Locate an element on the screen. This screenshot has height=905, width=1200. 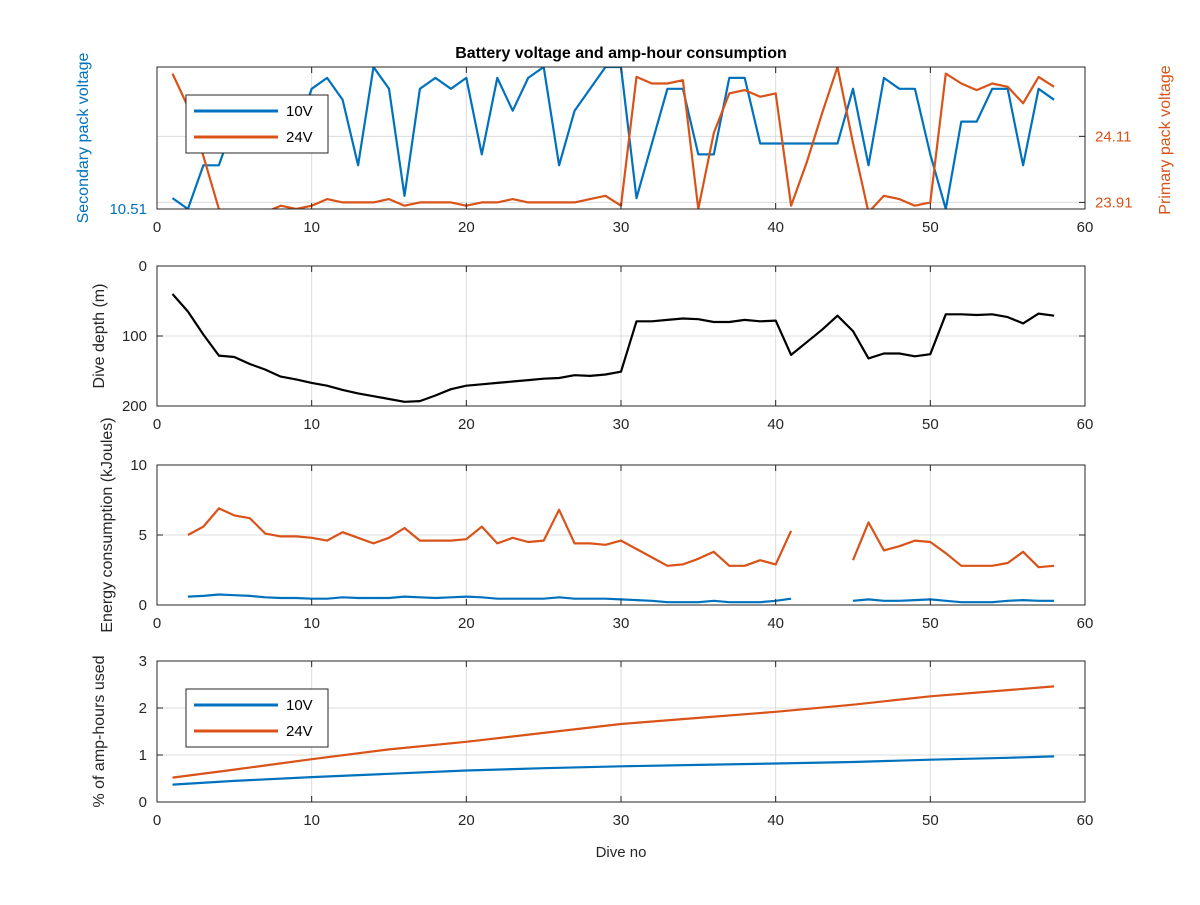
y-tick-label: 2 is located at coordinates (143, 708).